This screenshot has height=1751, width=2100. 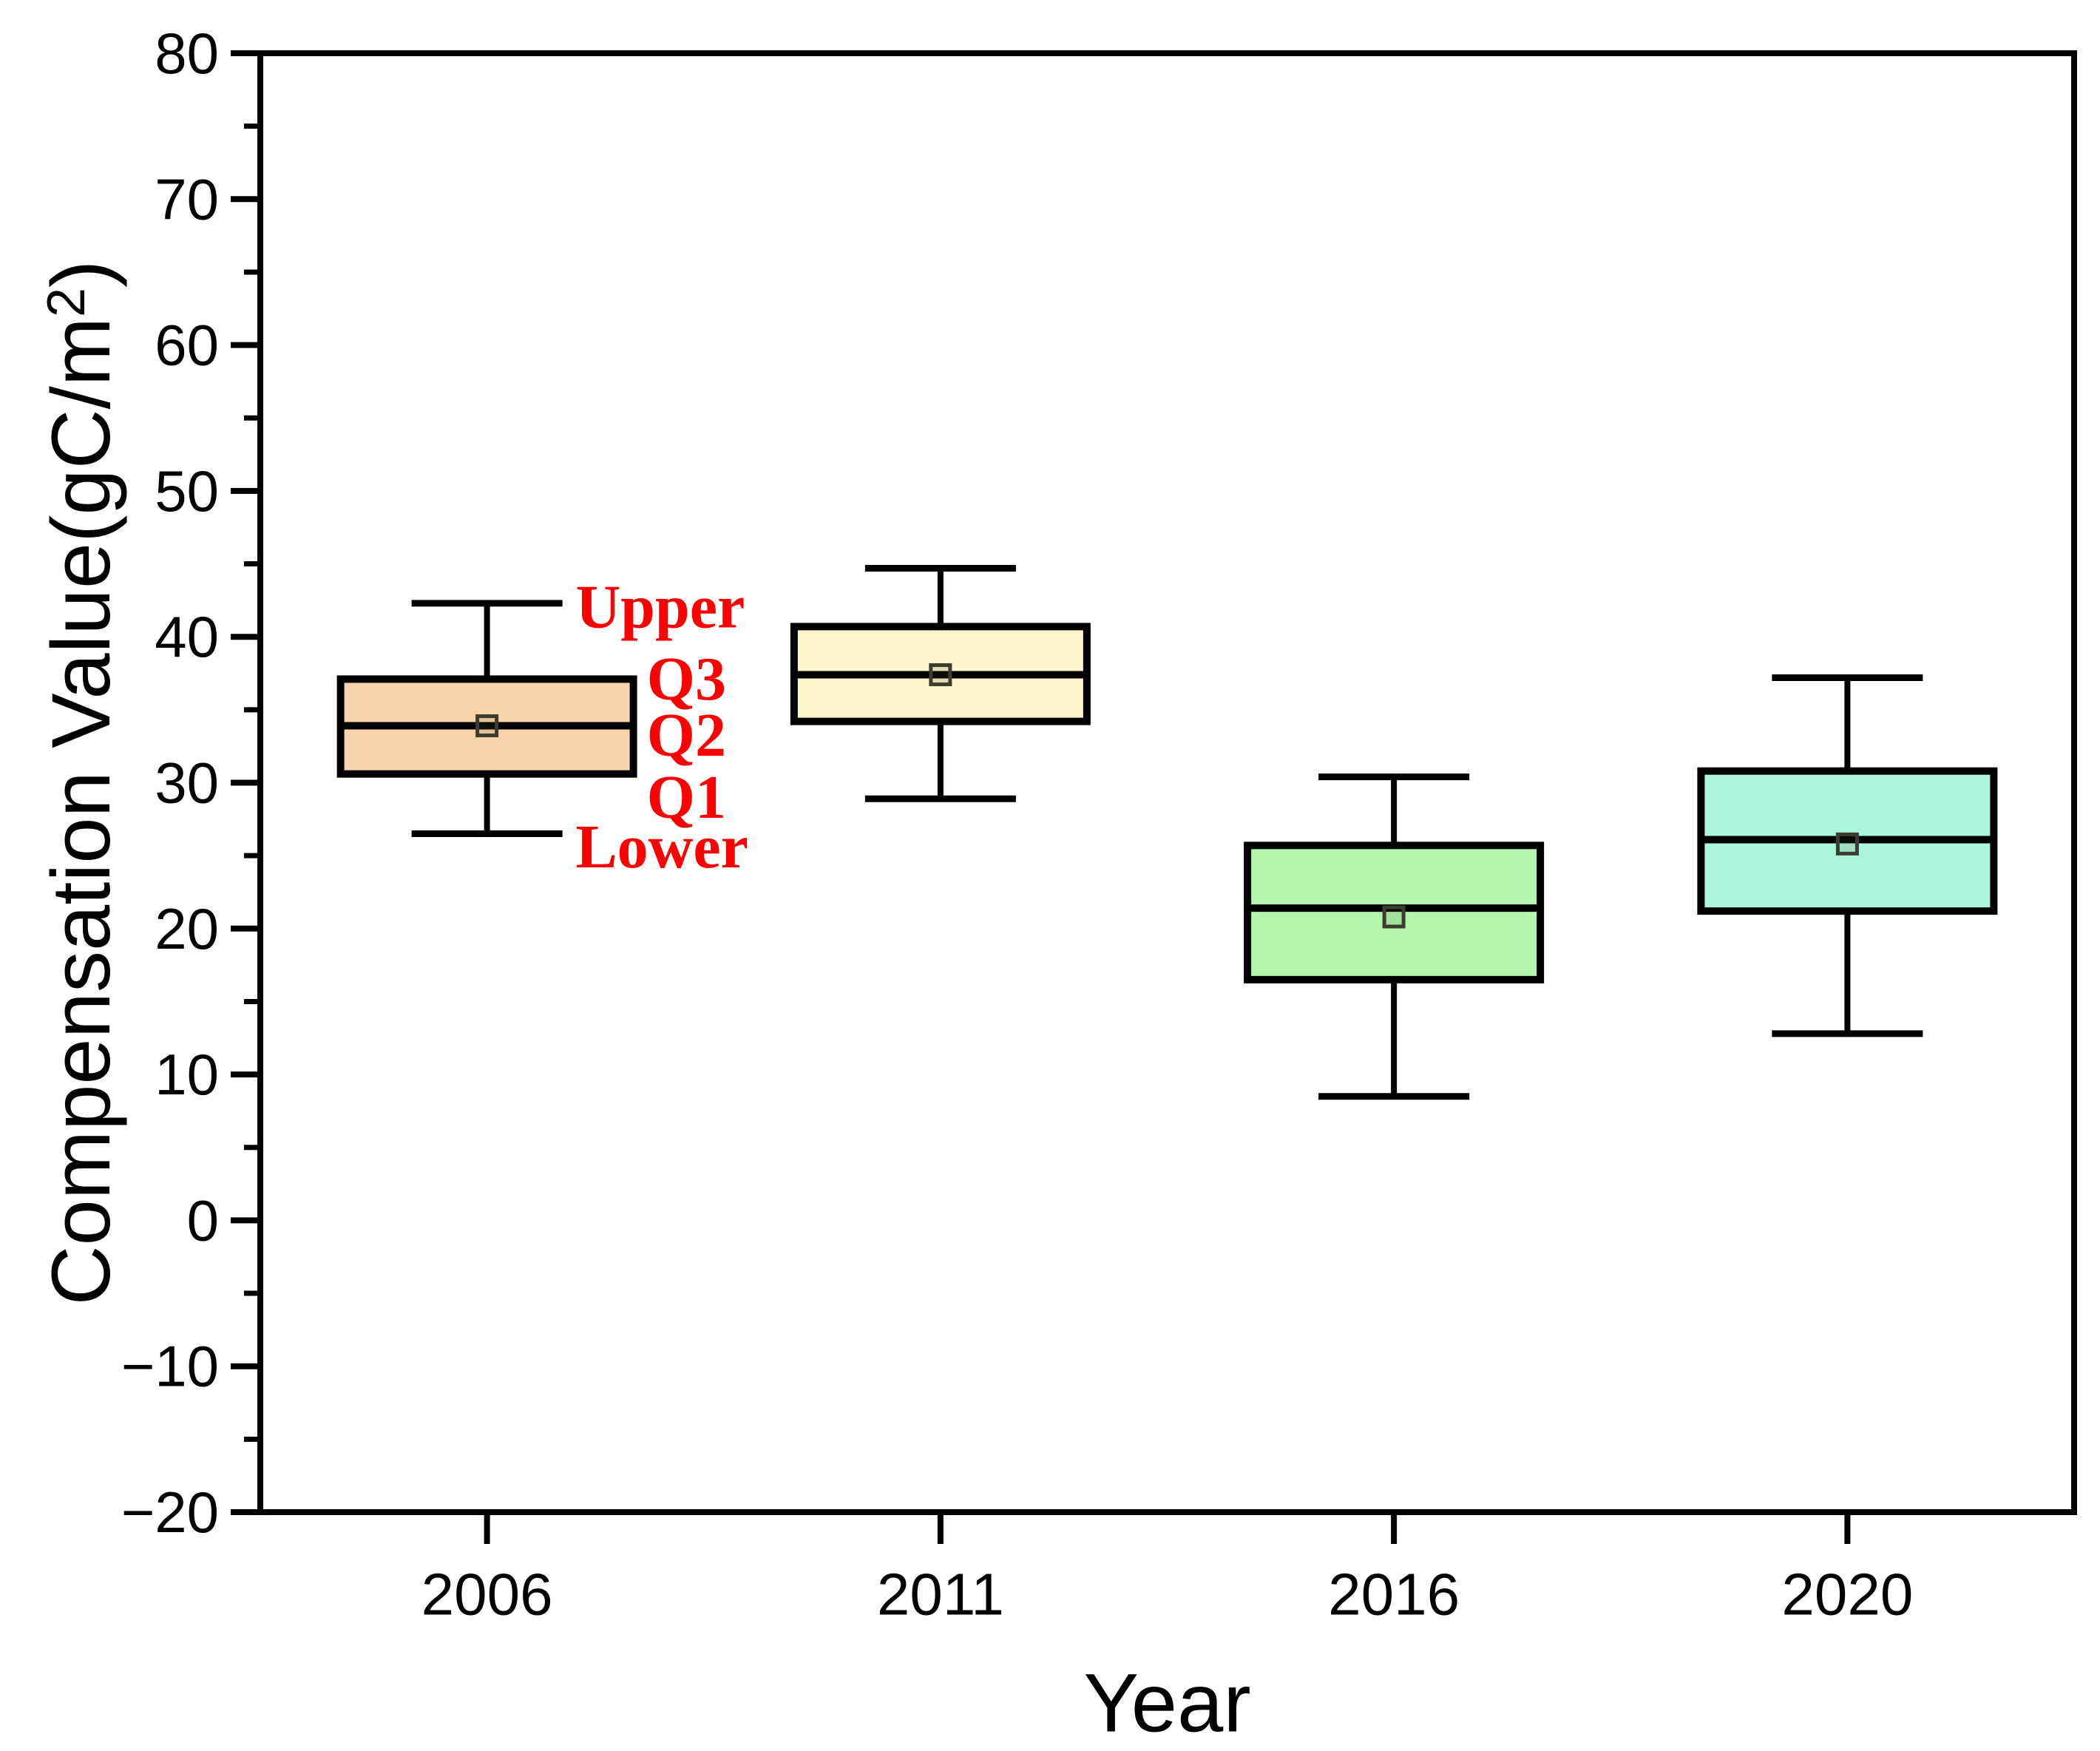 I want to click on box-group-2020, so click(x=1848, y=855).